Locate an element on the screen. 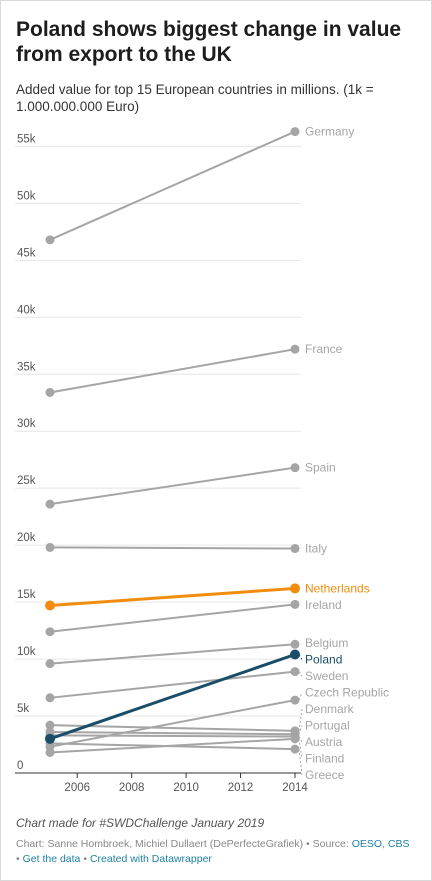  y-tick-label: 0 is located at coordinates (20, 766).